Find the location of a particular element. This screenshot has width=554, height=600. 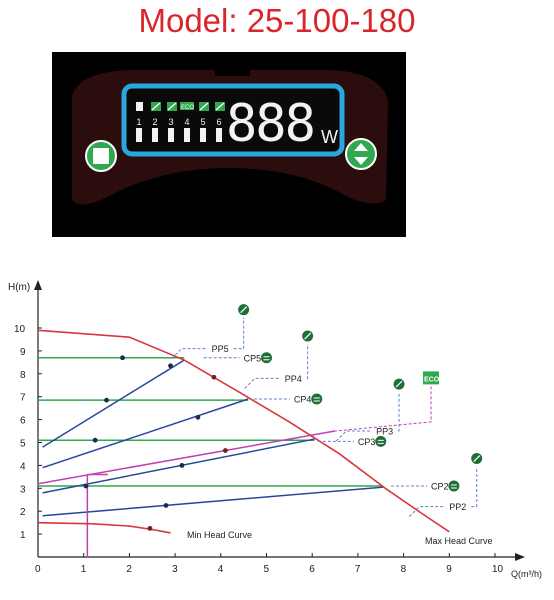

curve-label-pp3: PP3 is located at coordinates (384, 432).